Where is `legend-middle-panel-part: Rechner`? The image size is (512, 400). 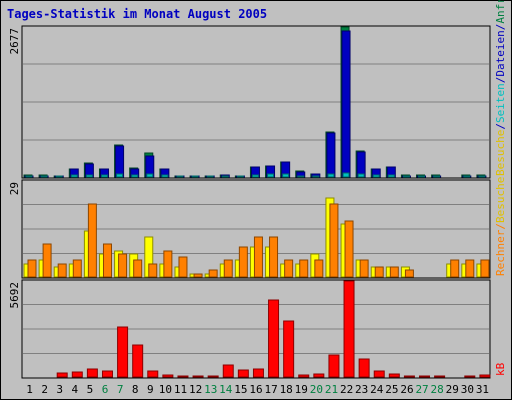 legend-middle-panel-part: Rechner is located at coordinates (500, 252).